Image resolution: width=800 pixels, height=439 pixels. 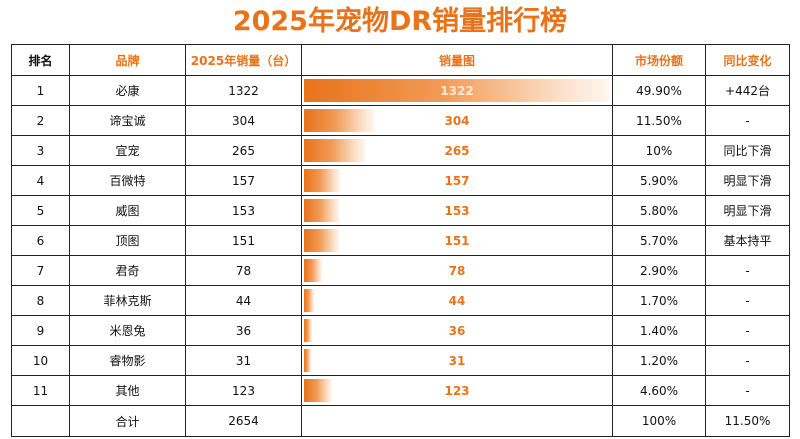 I want to click on bar-value-label: 31, so click(x=457, y=360).